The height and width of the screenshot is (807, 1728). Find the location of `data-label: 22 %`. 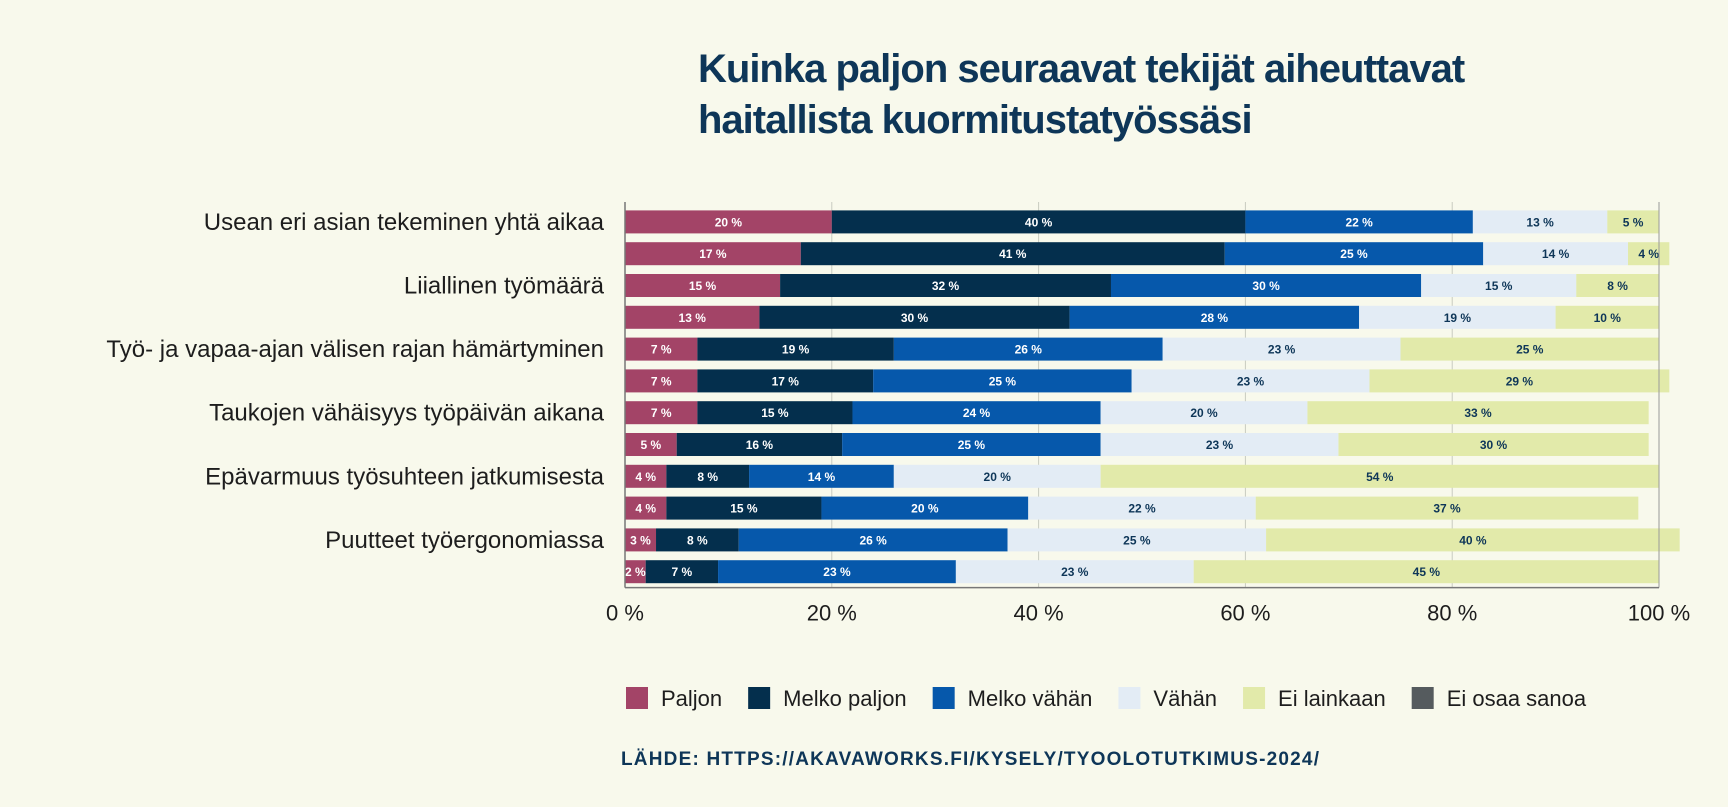

data-label: 22 % is located at coordinates (1142, 509).